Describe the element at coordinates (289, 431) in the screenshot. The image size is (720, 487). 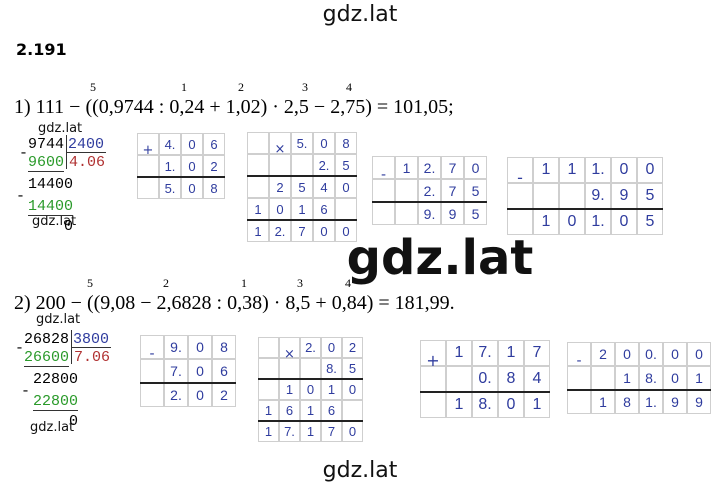
I see `cell: 7.` at that location.